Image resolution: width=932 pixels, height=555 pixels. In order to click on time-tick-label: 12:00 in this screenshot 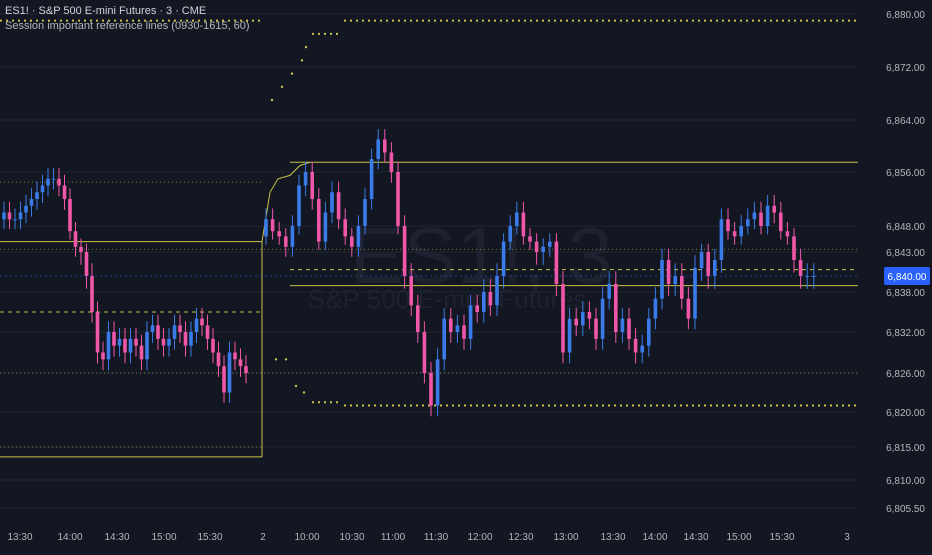, I will do `click(479, 537)`.